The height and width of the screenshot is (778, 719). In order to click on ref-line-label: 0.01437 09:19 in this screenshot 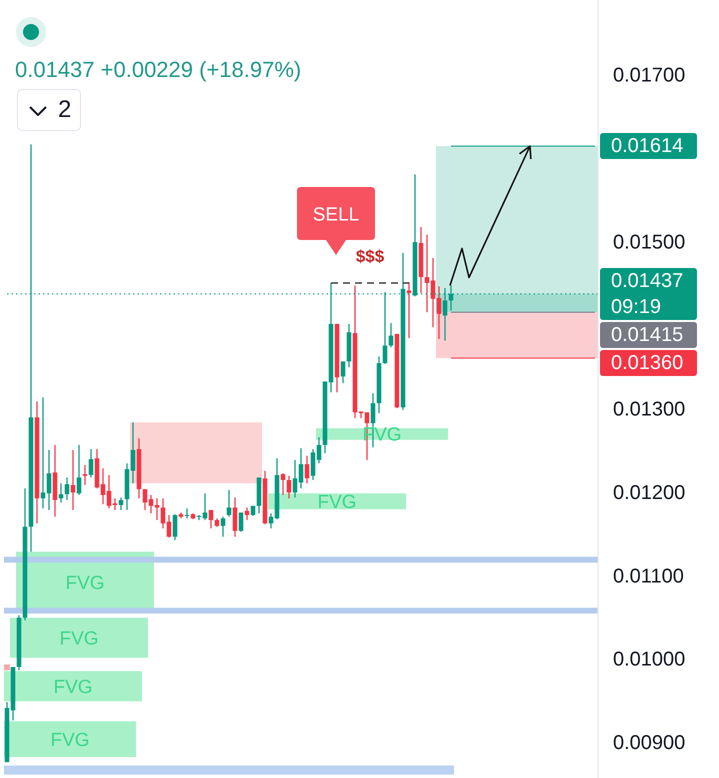, I will do `click(647, 294)`.